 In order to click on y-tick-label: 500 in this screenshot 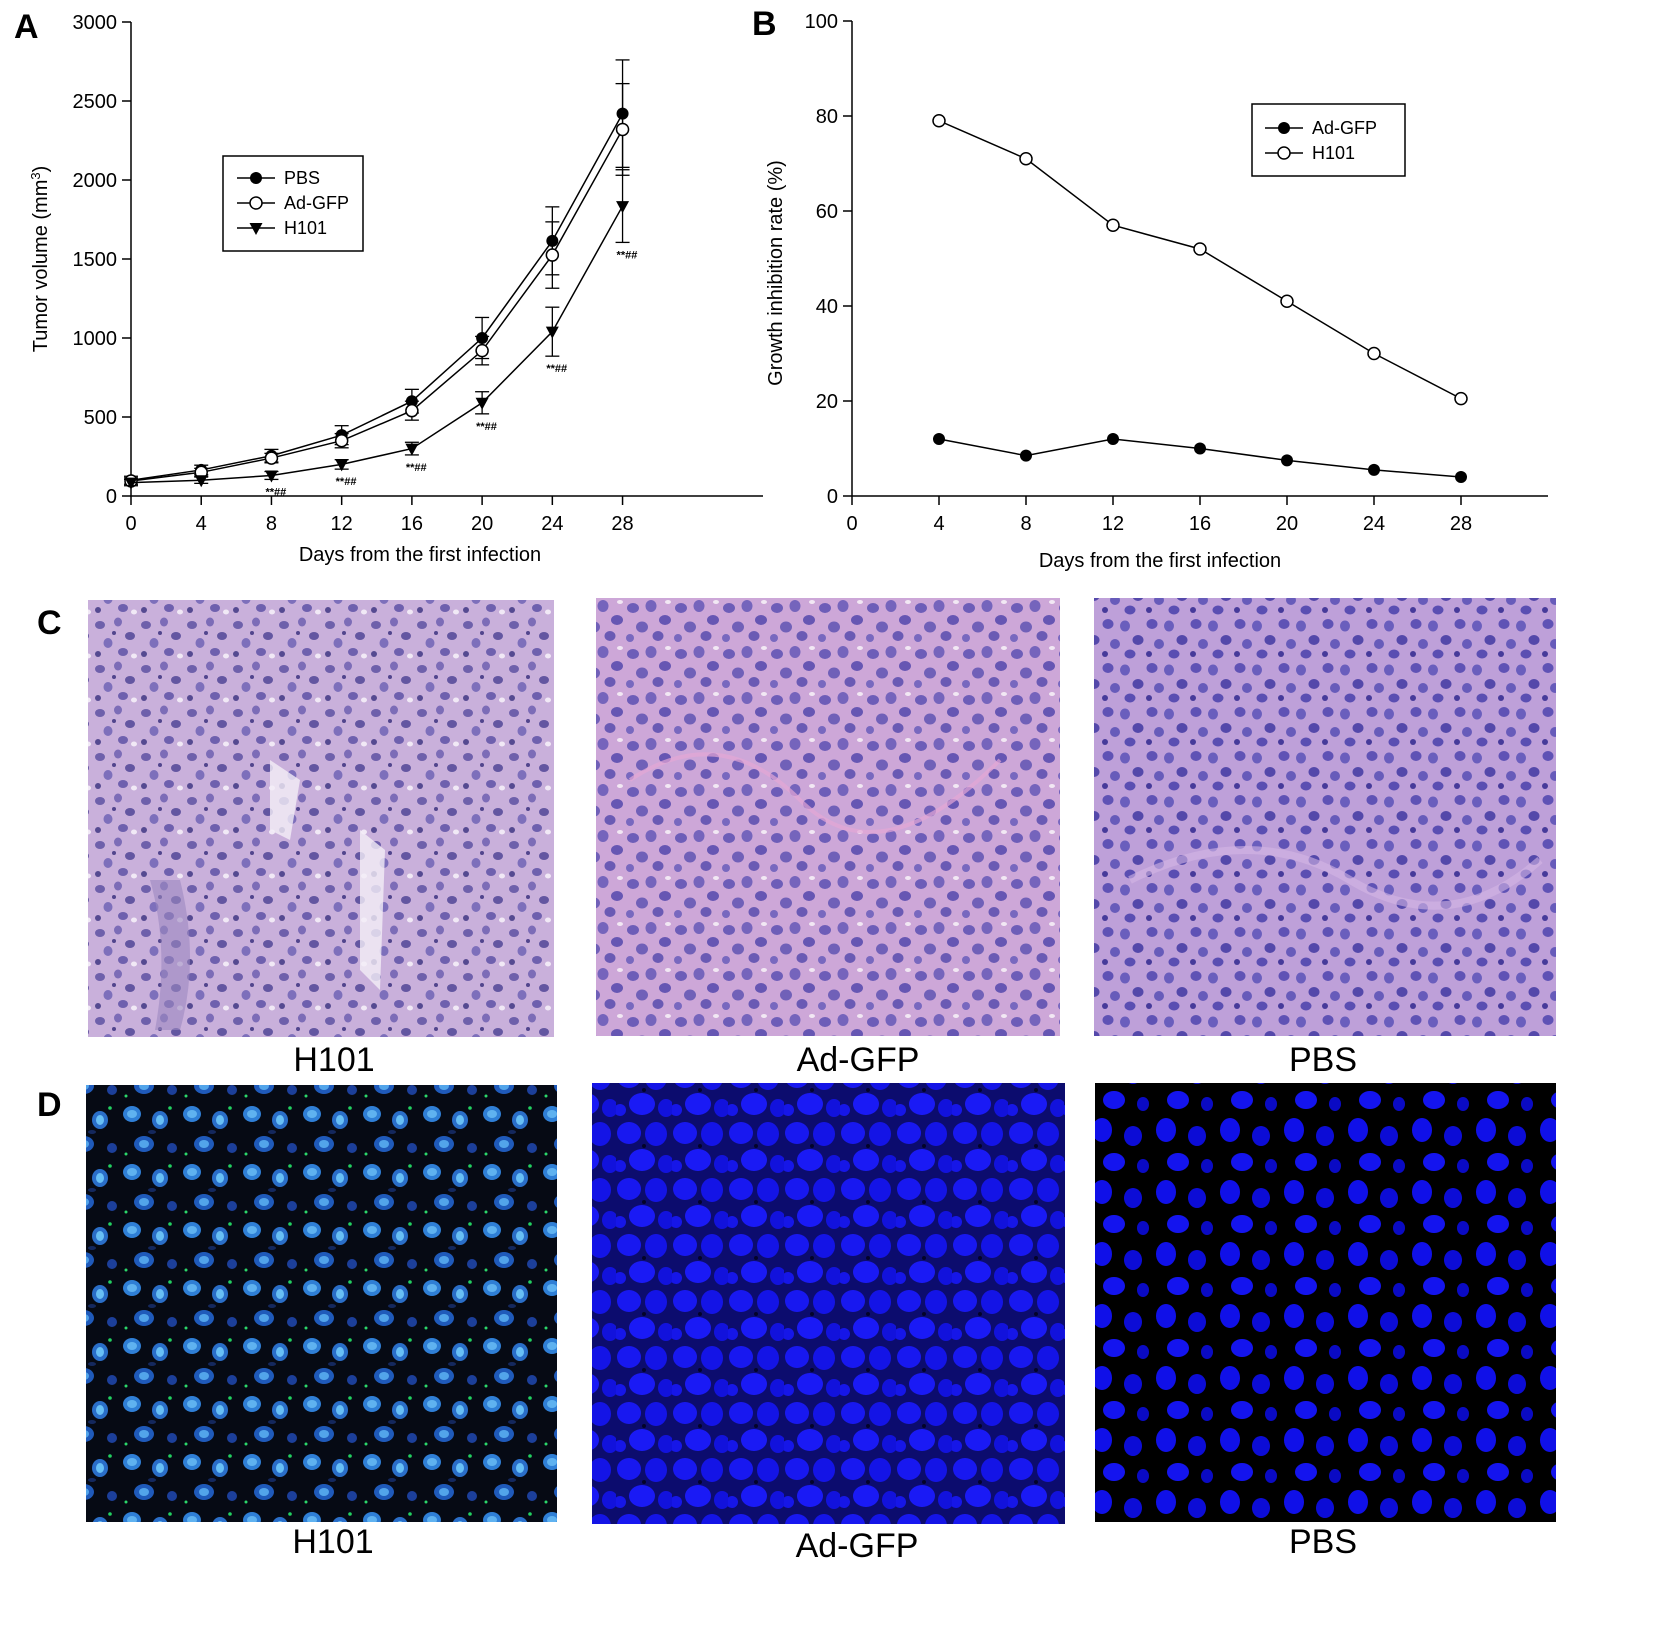, I will do `click(100, 418)`.